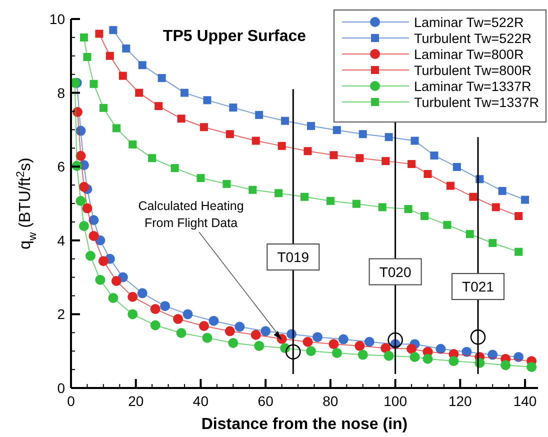 The width and height of the screenshot is (548, 437). Describe the element at coordinates (478, 286) in the screenshot. I see `ref-line-label: T021` at that location.